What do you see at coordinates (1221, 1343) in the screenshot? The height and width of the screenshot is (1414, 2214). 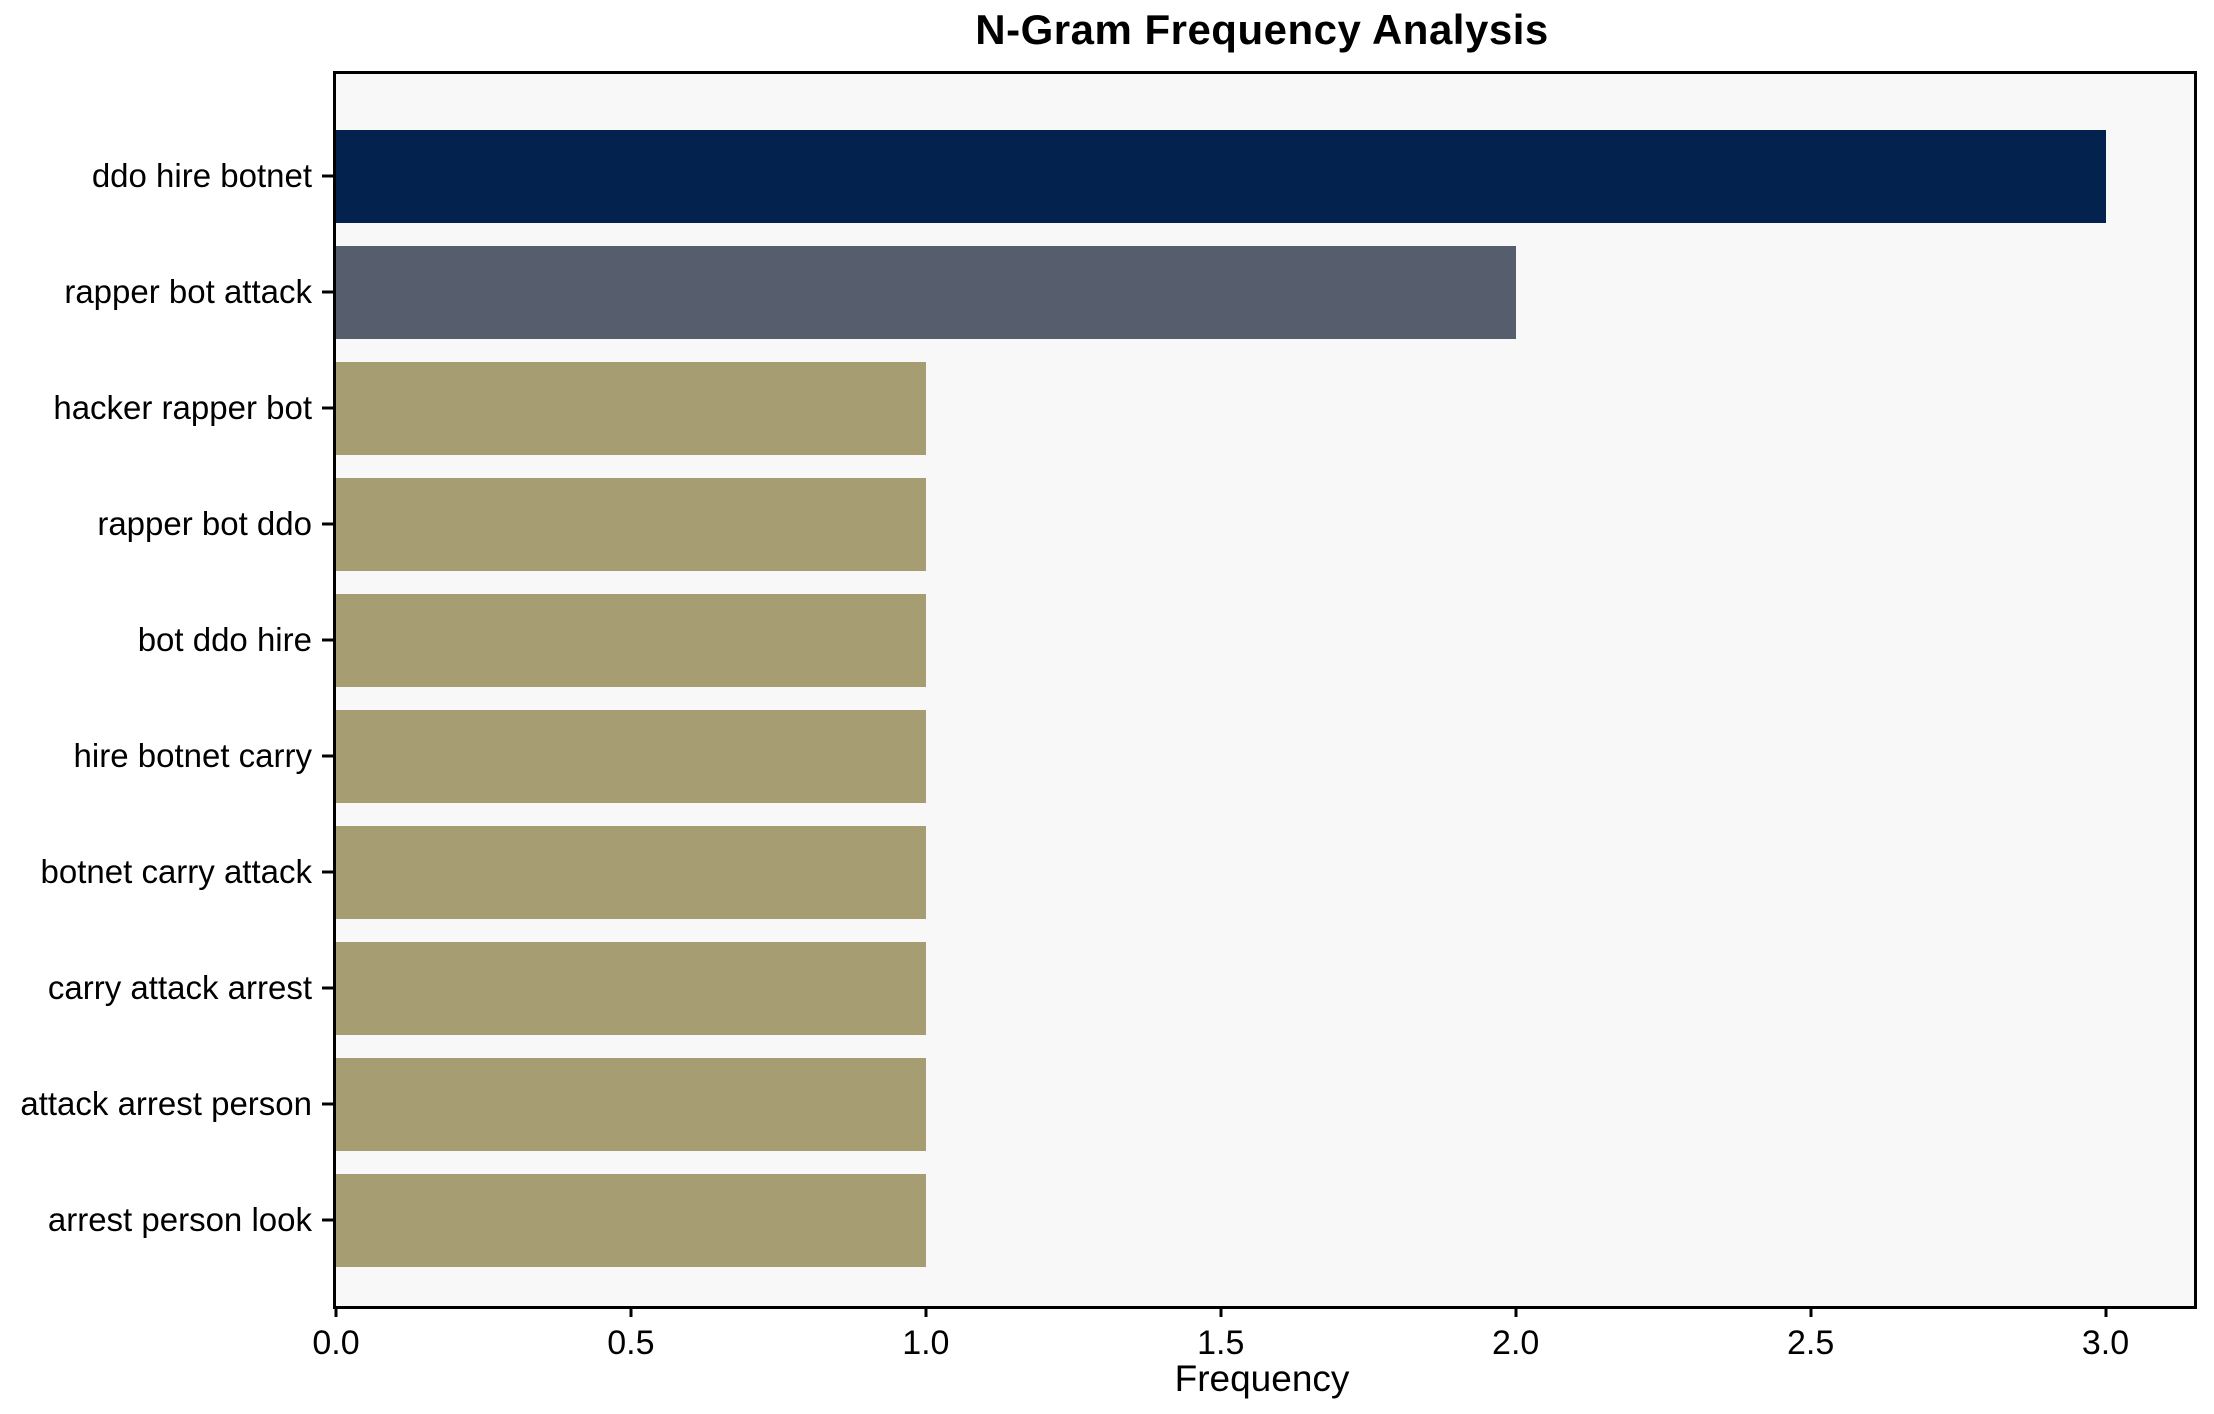 I see `xtick-label-1.5: 1.5` at bounding box center [1221, 1343].